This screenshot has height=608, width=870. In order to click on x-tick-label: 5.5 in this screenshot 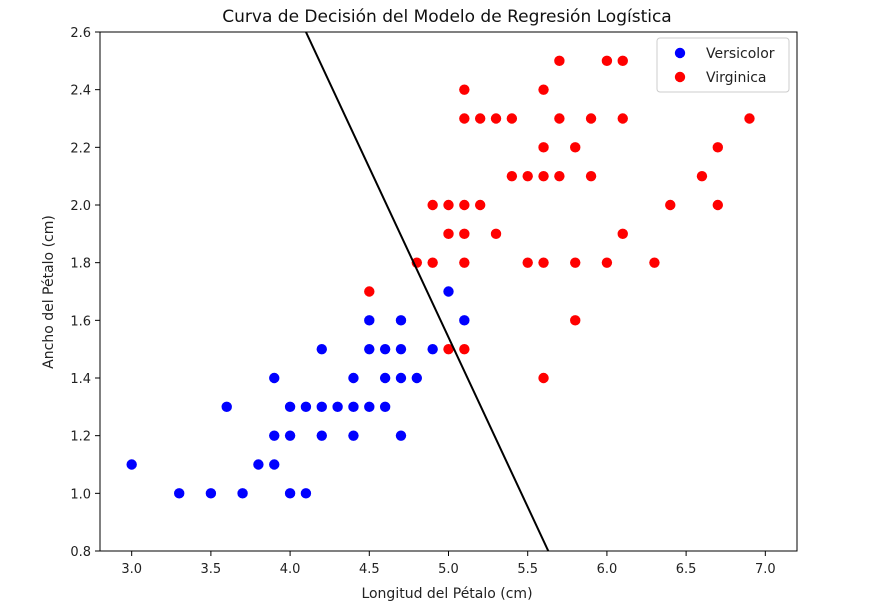, I will do `click(527, 569)`.